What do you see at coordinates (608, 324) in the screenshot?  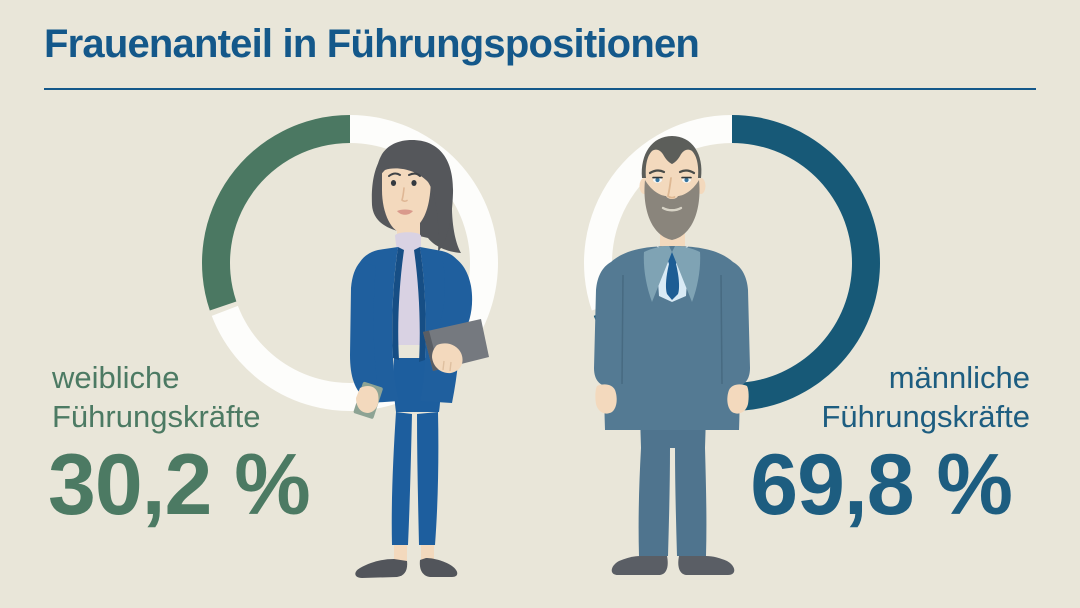 I see `man-sleeve-left` at bounding box center [608, 324].